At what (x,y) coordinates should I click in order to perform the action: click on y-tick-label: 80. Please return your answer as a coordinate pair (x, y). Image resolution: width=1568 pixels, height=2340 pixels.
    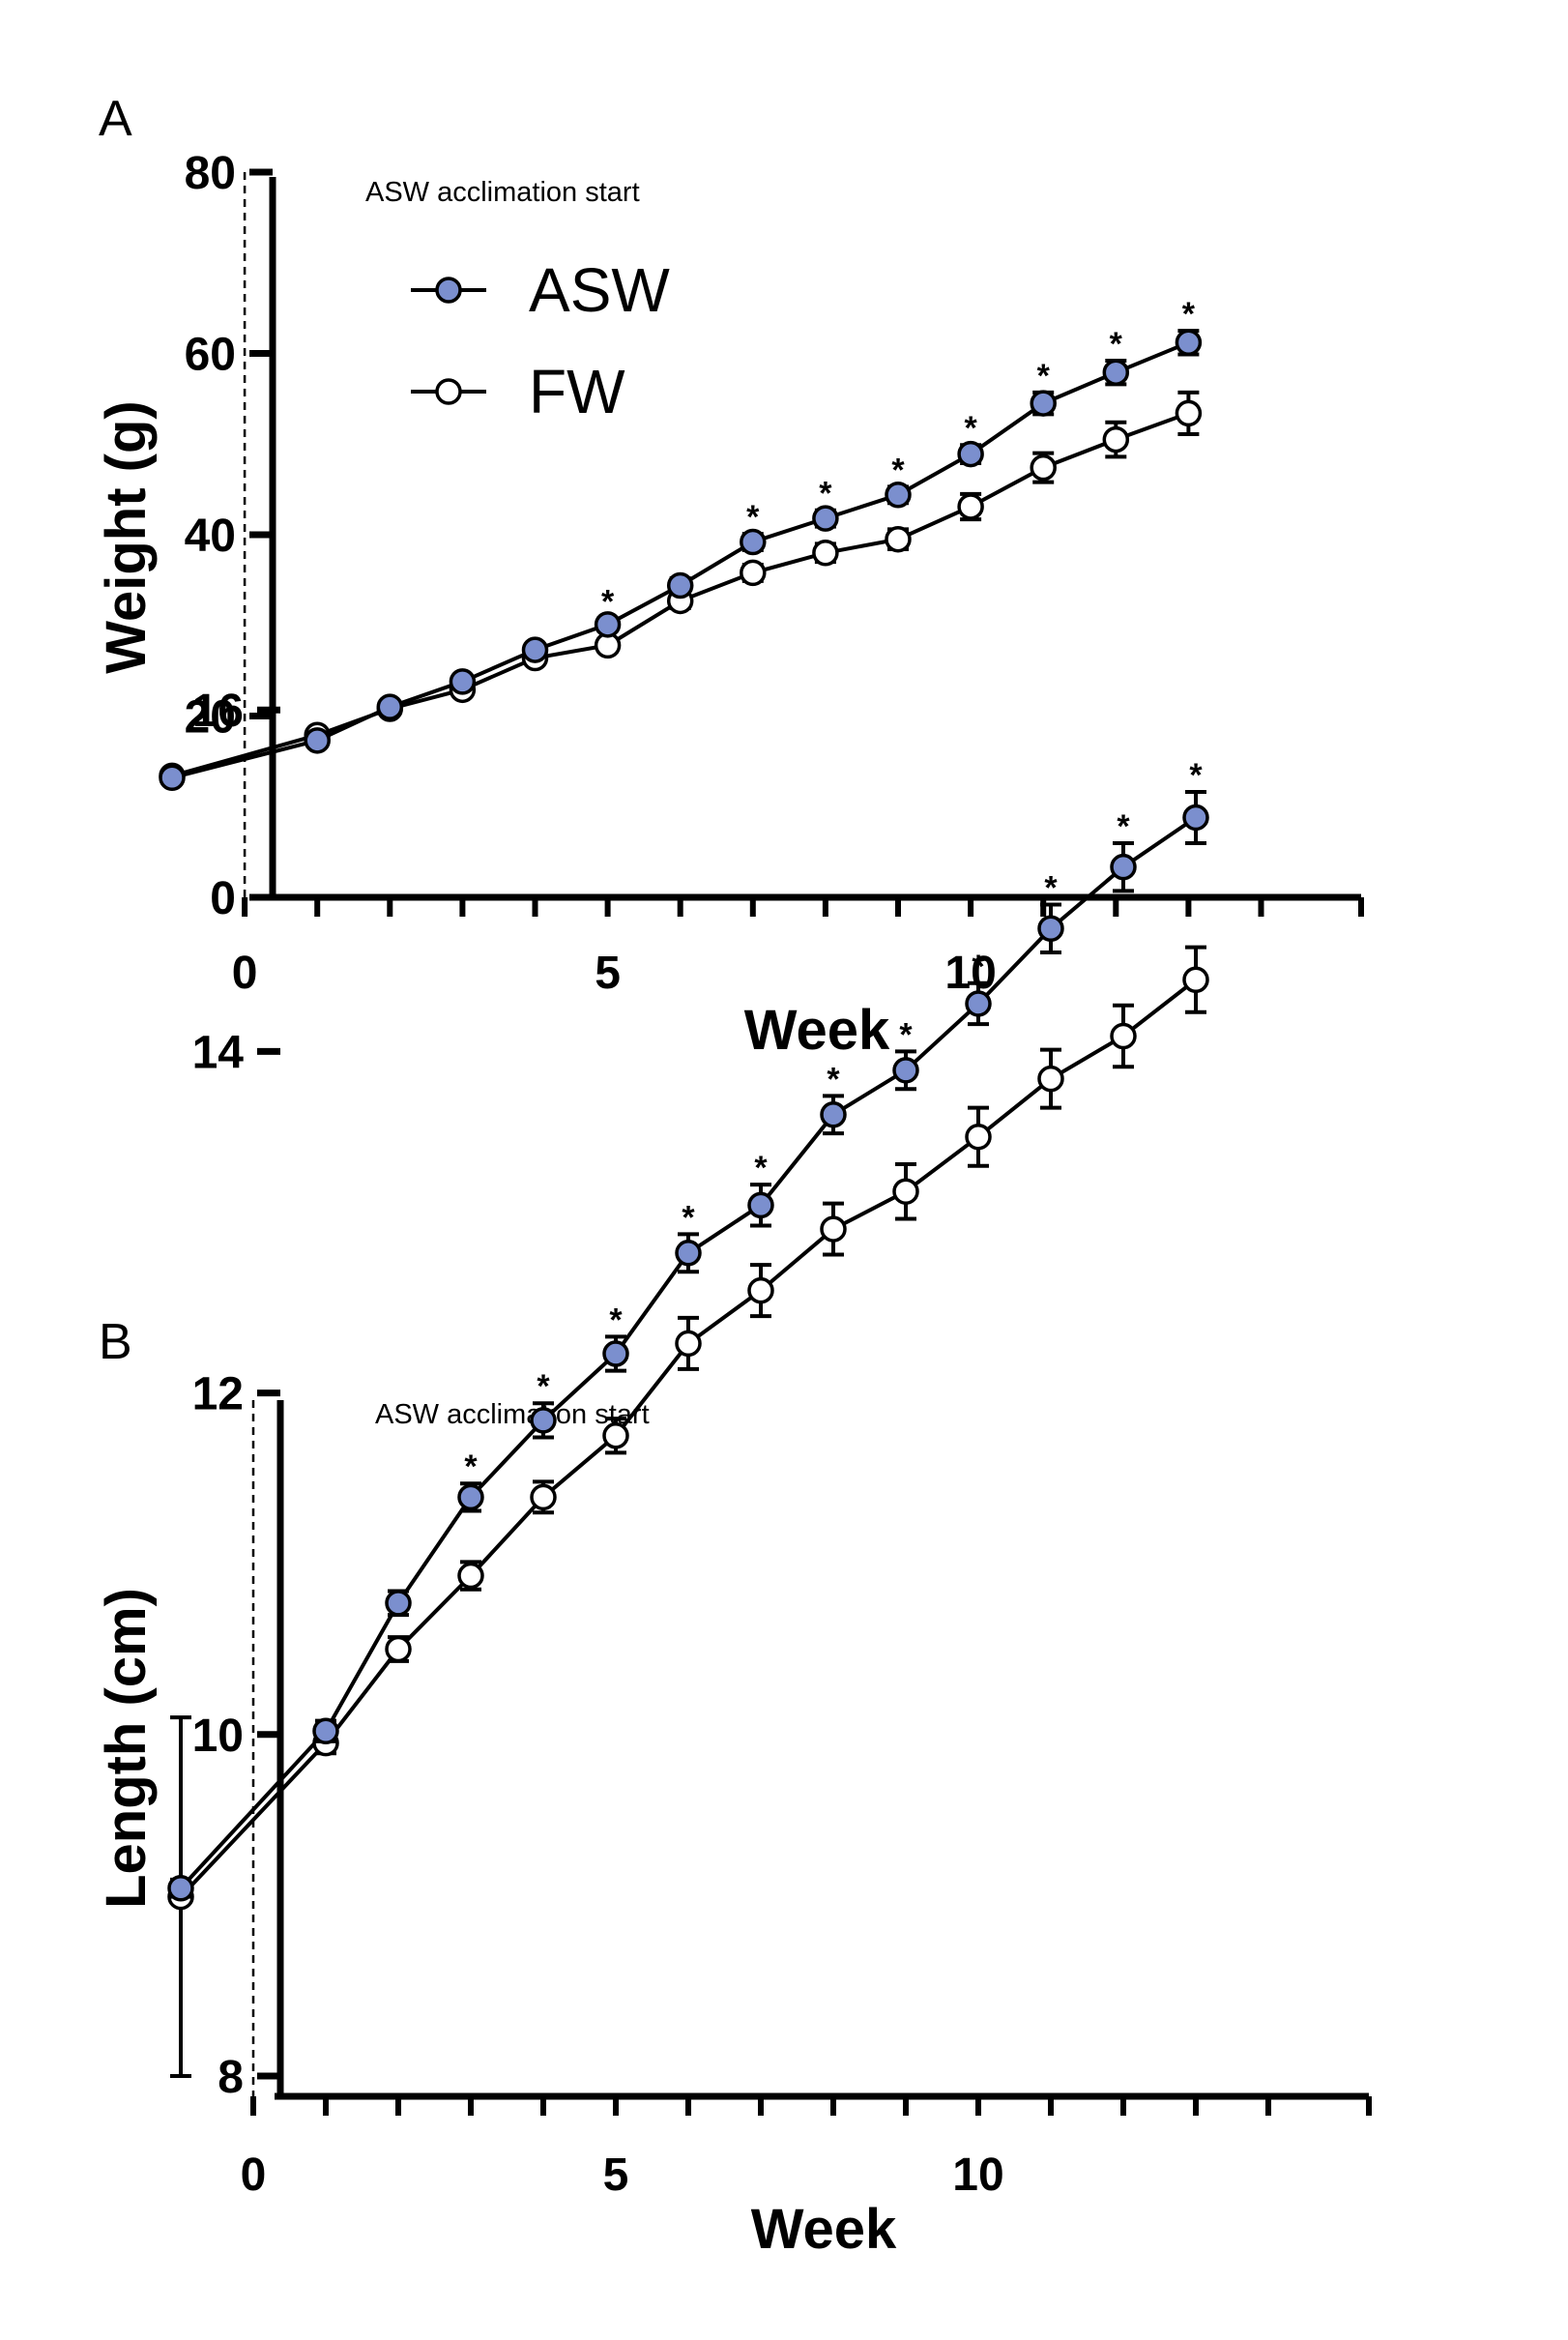
    Looking at the image, I should click on (210, 174).